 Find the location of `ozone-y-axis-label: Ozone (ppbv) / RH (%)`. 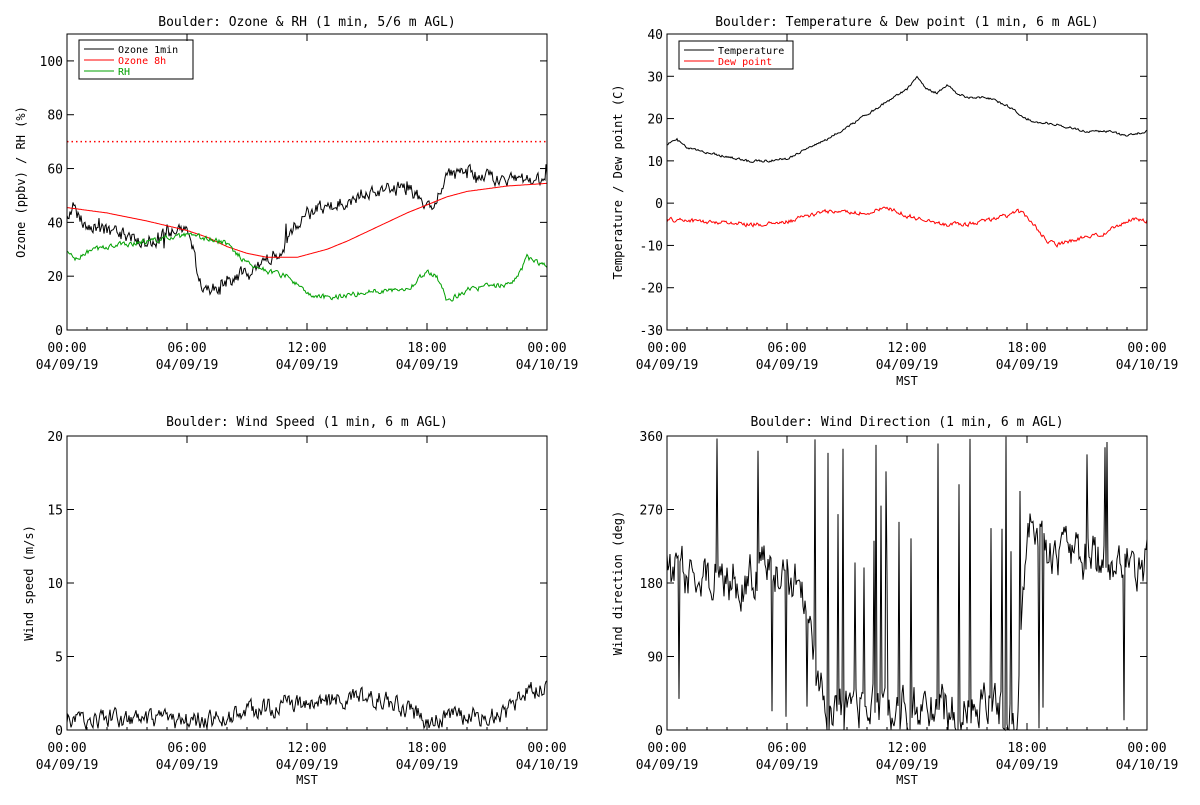

ozone-y-axis-label: Ozone (ppbv) / RH (%) is located at coordinates (21, 182).